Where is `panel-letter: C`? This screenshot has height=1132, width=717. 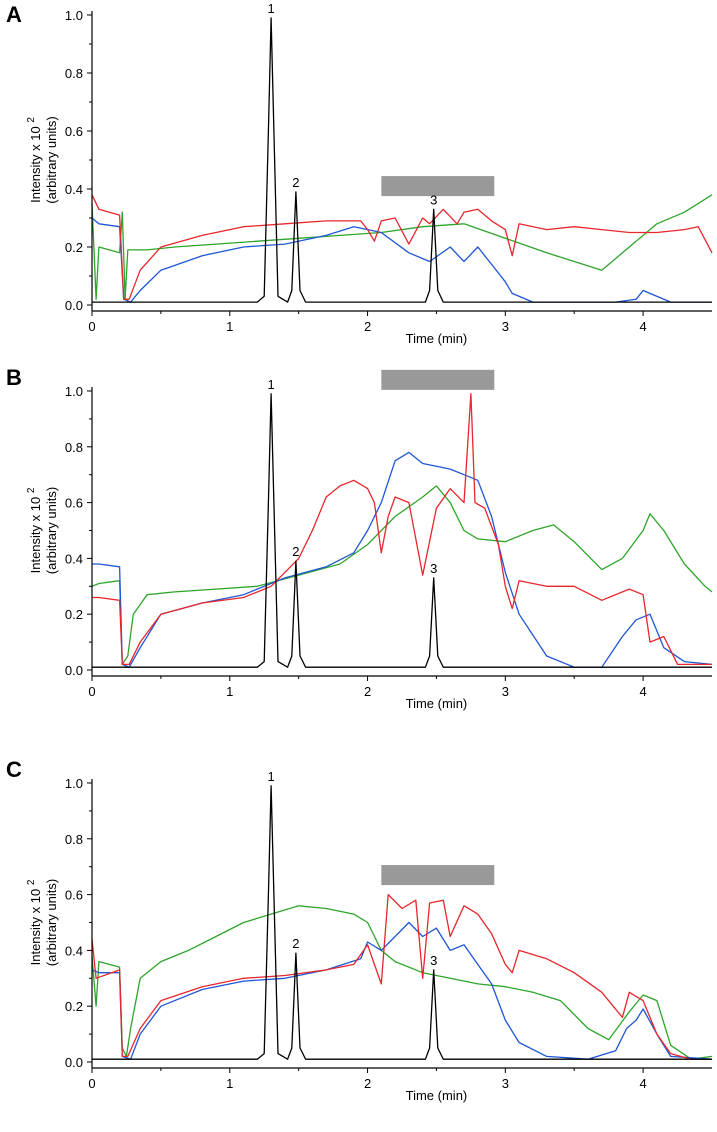 panel-letter: C is located at coordinates (14, 769).